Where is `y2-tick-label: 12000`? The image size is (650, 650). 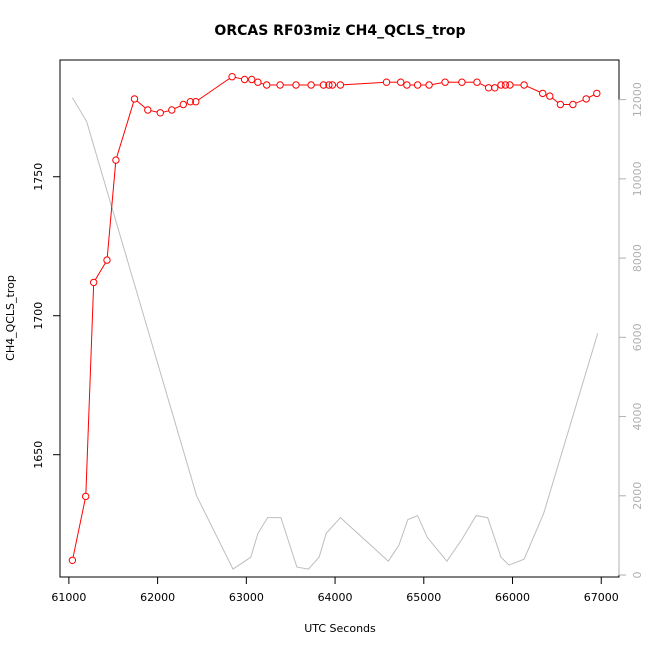 y2-tick-label: 12000 is located at coordinates (637, 99).